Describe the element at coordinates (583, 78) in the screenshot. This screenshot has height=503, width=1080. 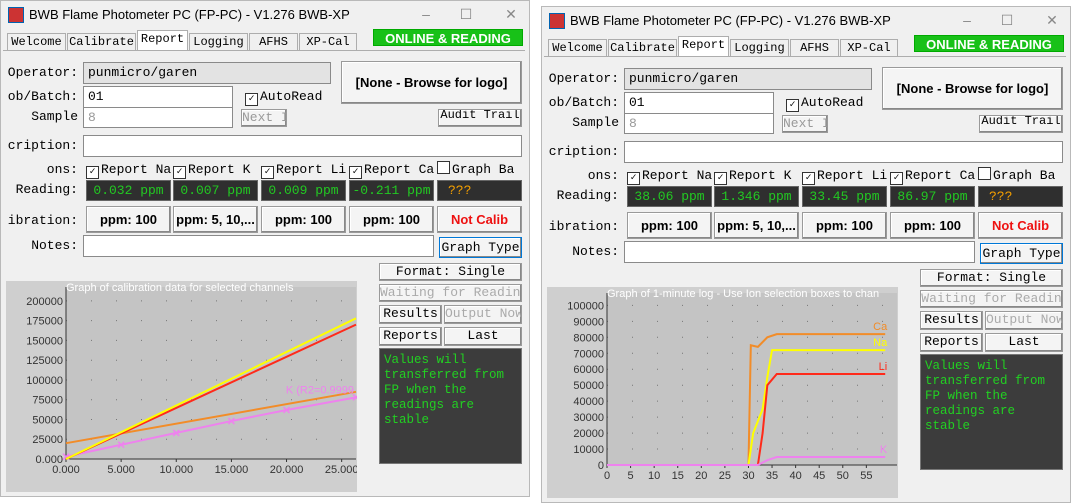
I see `operator-label: Operator:` at that location.